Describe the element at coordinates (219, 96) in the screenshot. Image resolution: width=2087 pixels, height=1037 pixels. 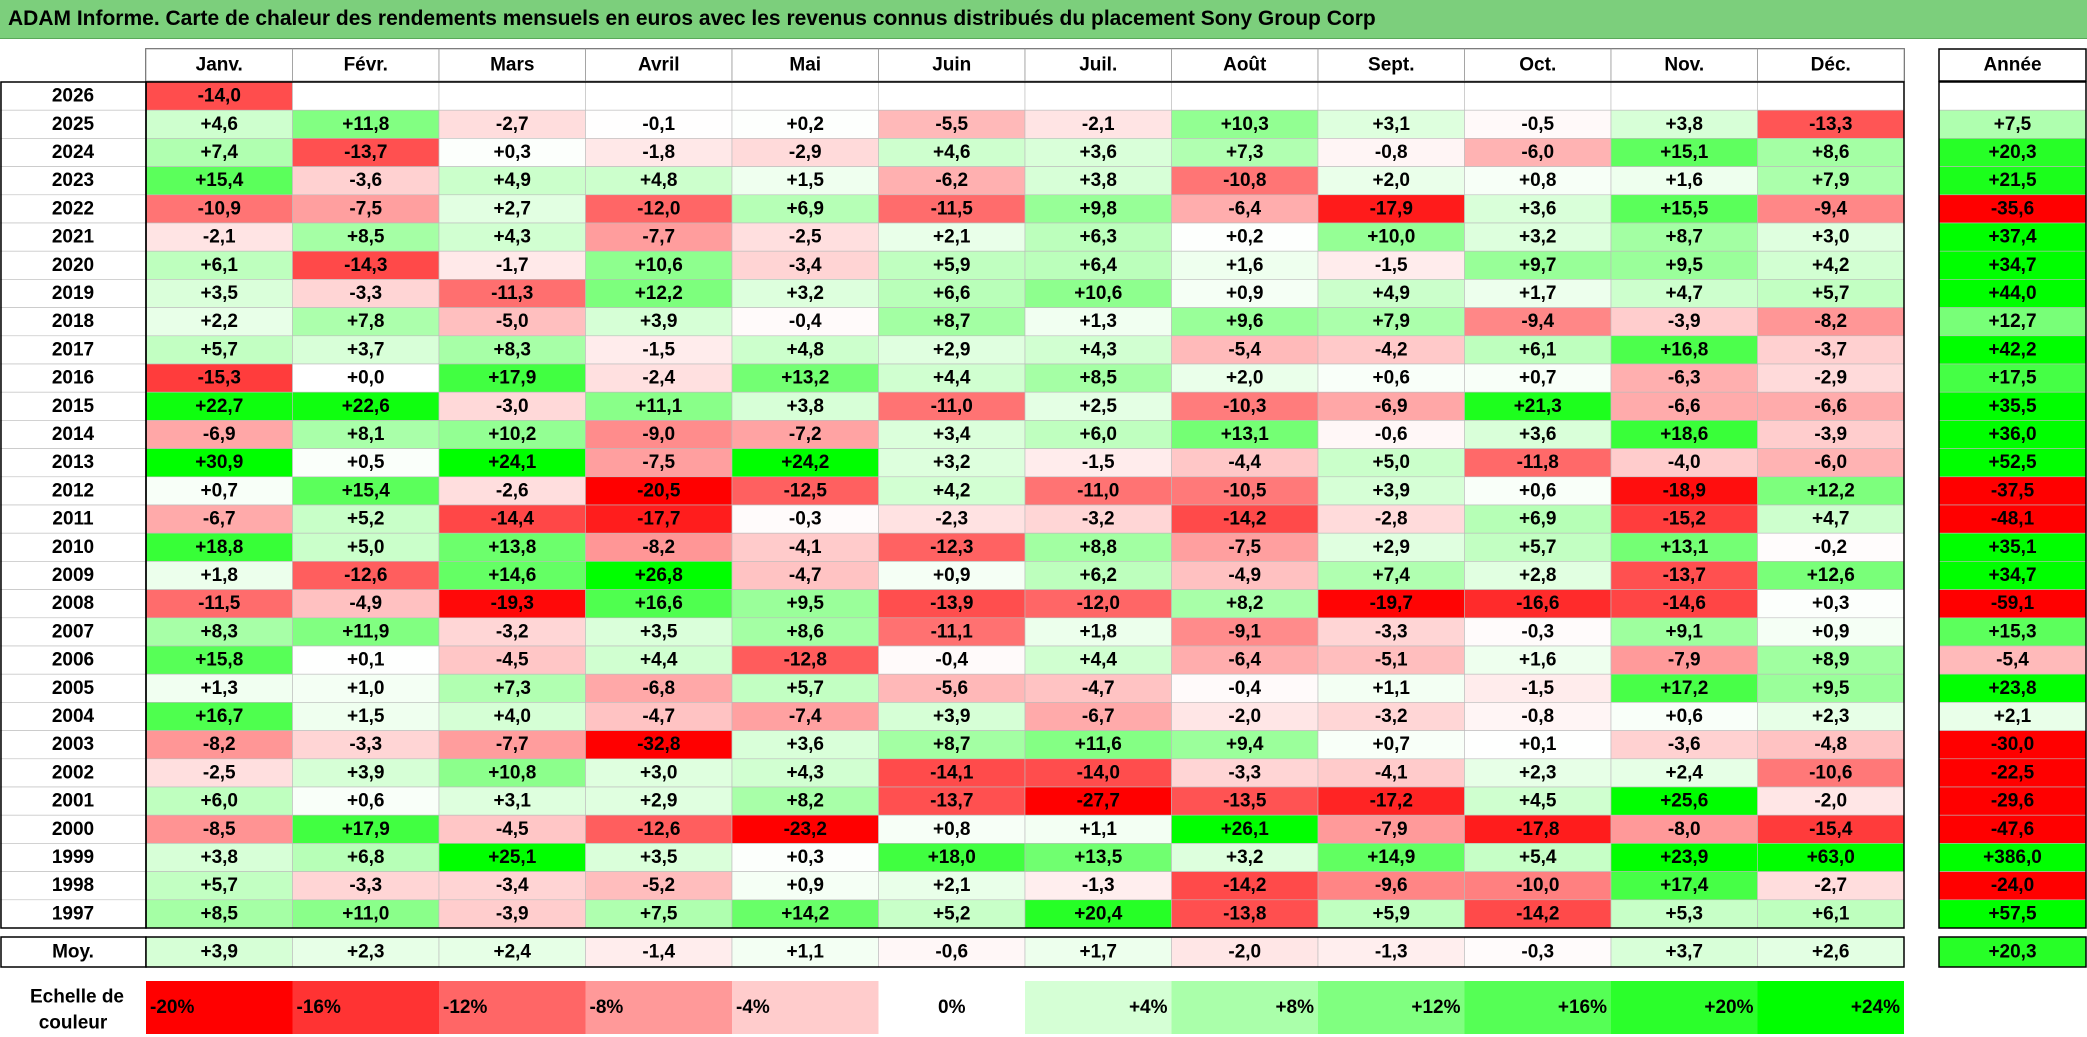
I see `heat-cell-value: -14,0` at that location.